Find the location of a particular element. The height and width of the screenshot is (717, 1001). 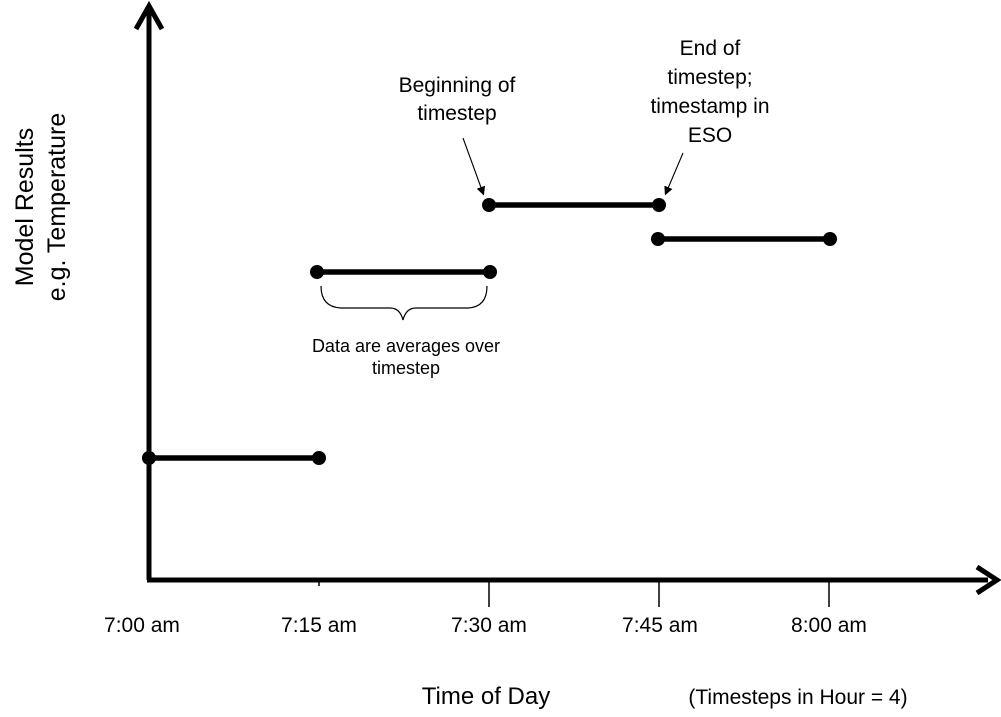

end-of-timestep-callout: End of timestep; timestamp in ESO is located at coordinates (710, 92).